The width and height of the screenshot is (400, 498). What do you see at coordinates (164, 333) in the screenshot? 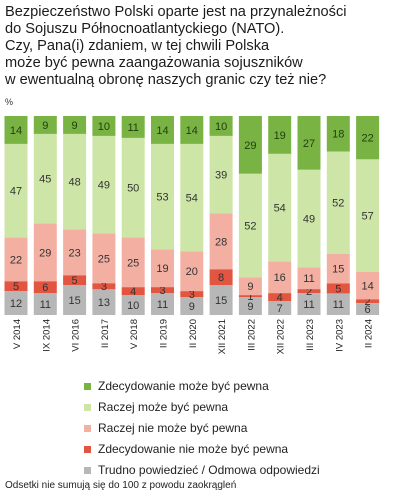
I see `x-tick-label: II 2019` at bounding box center [164, 333].